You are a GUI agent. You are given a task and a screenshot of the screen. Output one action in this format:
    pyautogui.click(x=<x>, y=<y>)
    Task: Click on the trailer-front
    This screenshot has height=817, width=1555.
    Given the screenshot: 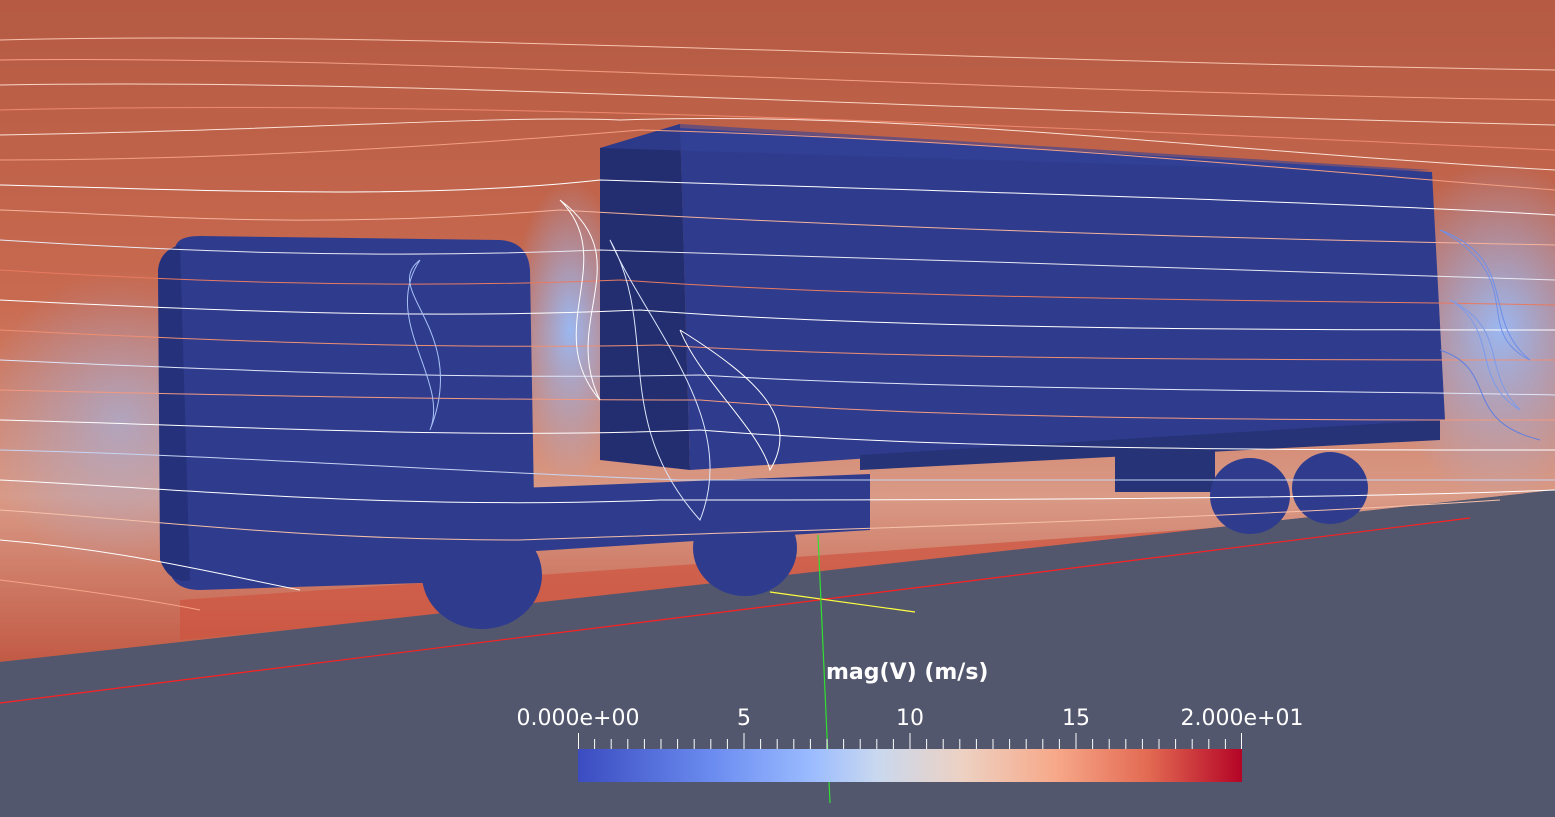 What is the action you would take?
    pyautogui.click(x=645, y=297)
    